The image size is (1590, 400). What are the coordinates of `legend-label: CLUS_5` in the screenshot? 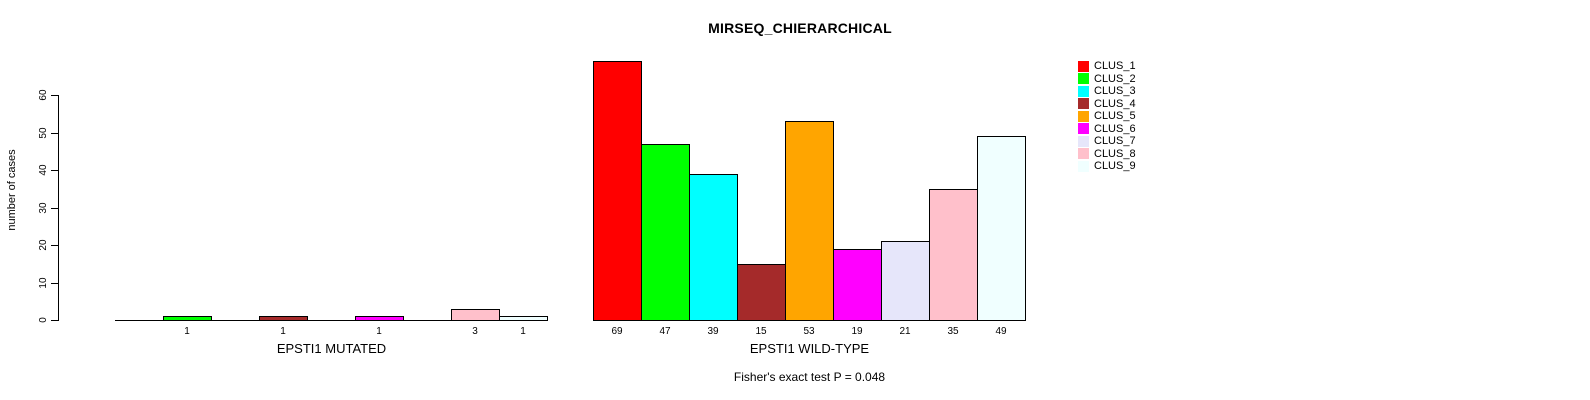 It's located at (1115, 116).